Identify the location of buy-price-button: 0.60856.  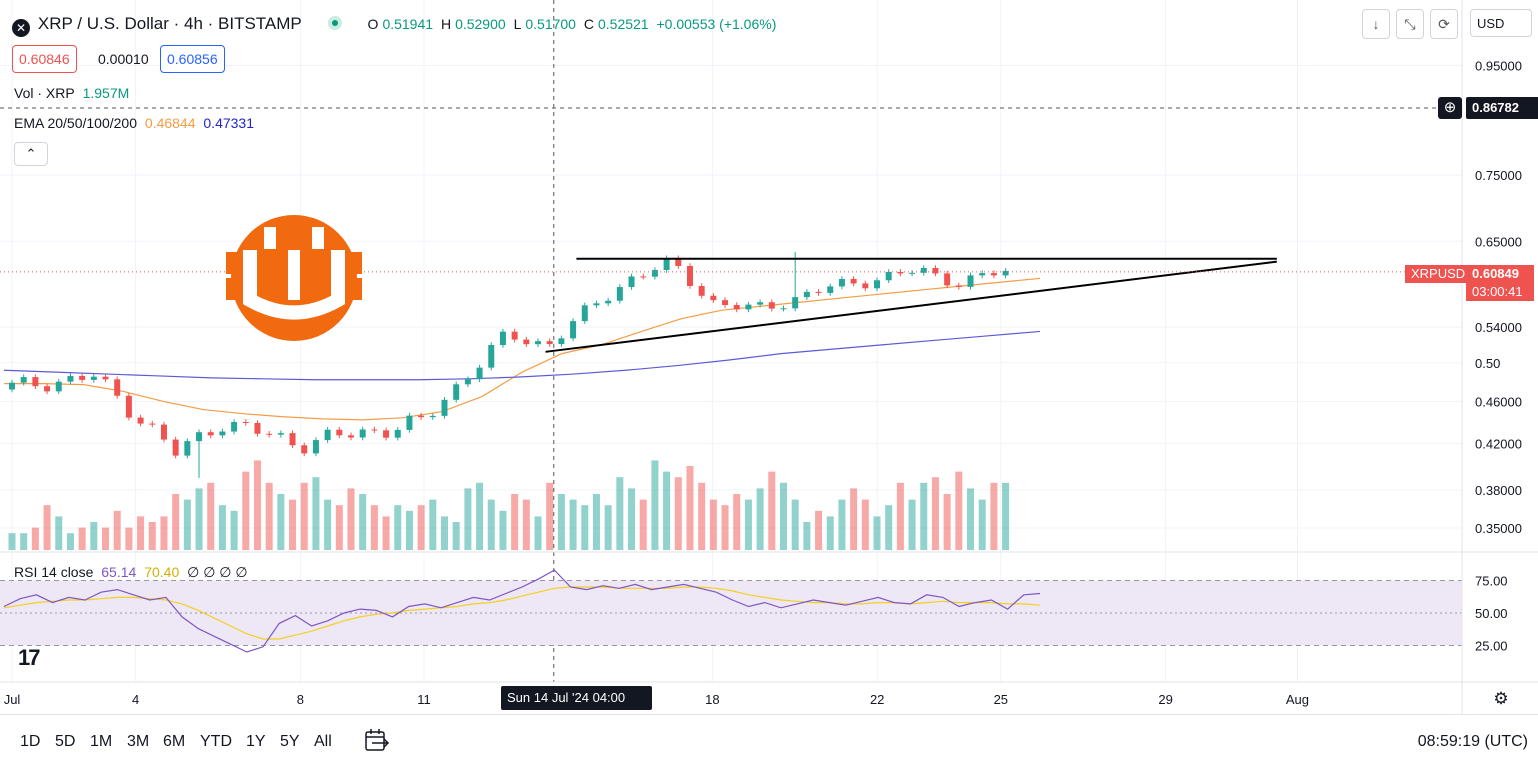
(192, 59).